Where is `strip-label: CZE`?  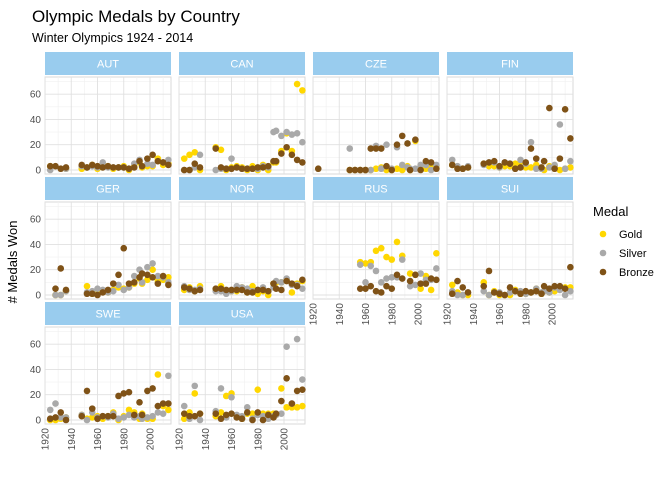
strip-label: CZE is located at coordinates (376, 65).